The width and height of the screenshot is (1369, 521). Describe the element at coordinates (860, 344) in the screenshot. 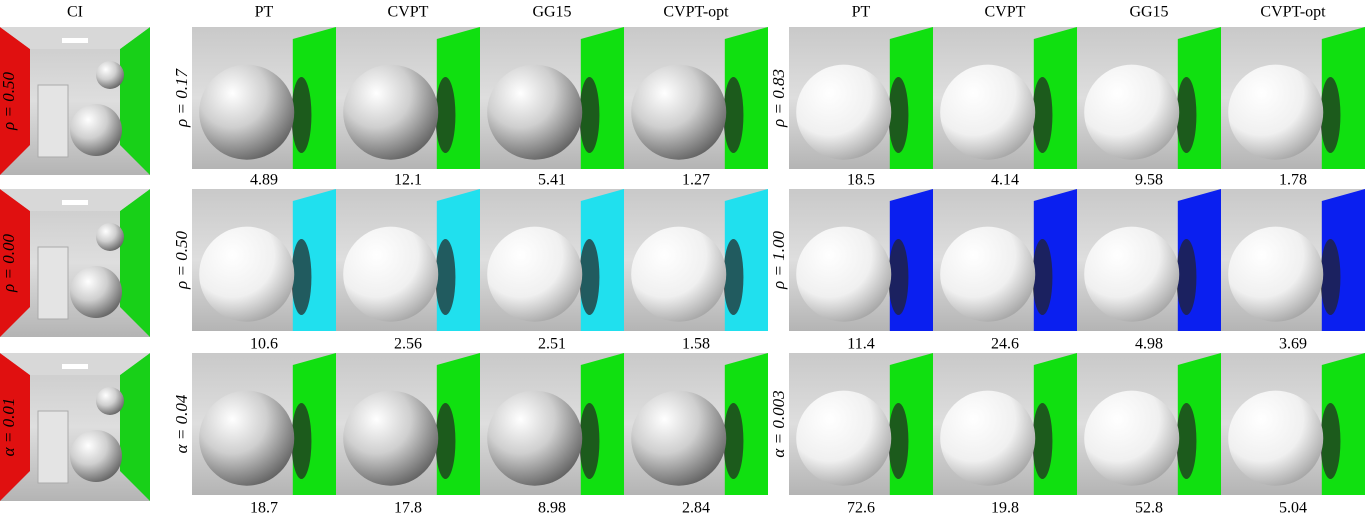

I see `error-value: 11.4` at that location.